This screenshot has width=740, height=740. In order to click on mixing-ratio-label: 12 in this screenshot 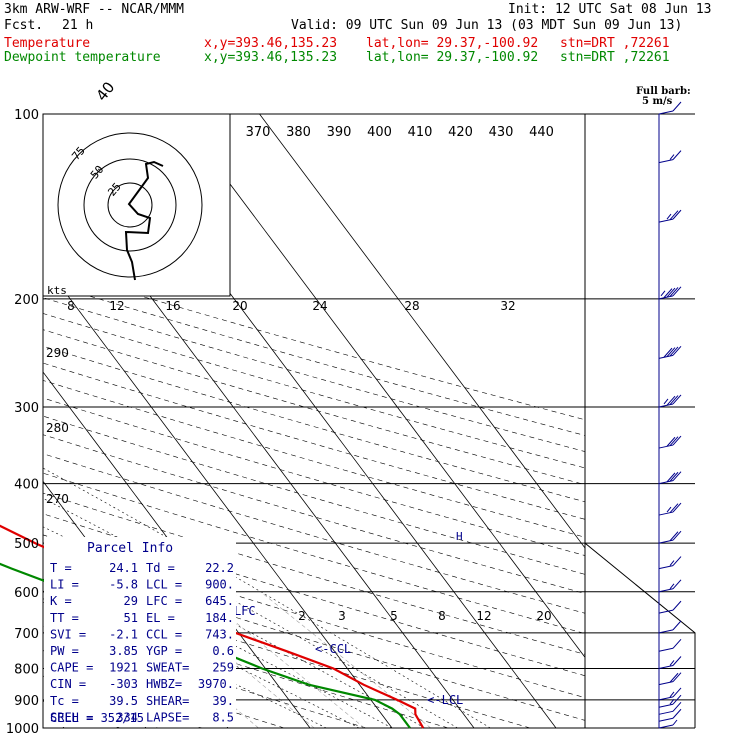, I will do `click(483, 616)`.